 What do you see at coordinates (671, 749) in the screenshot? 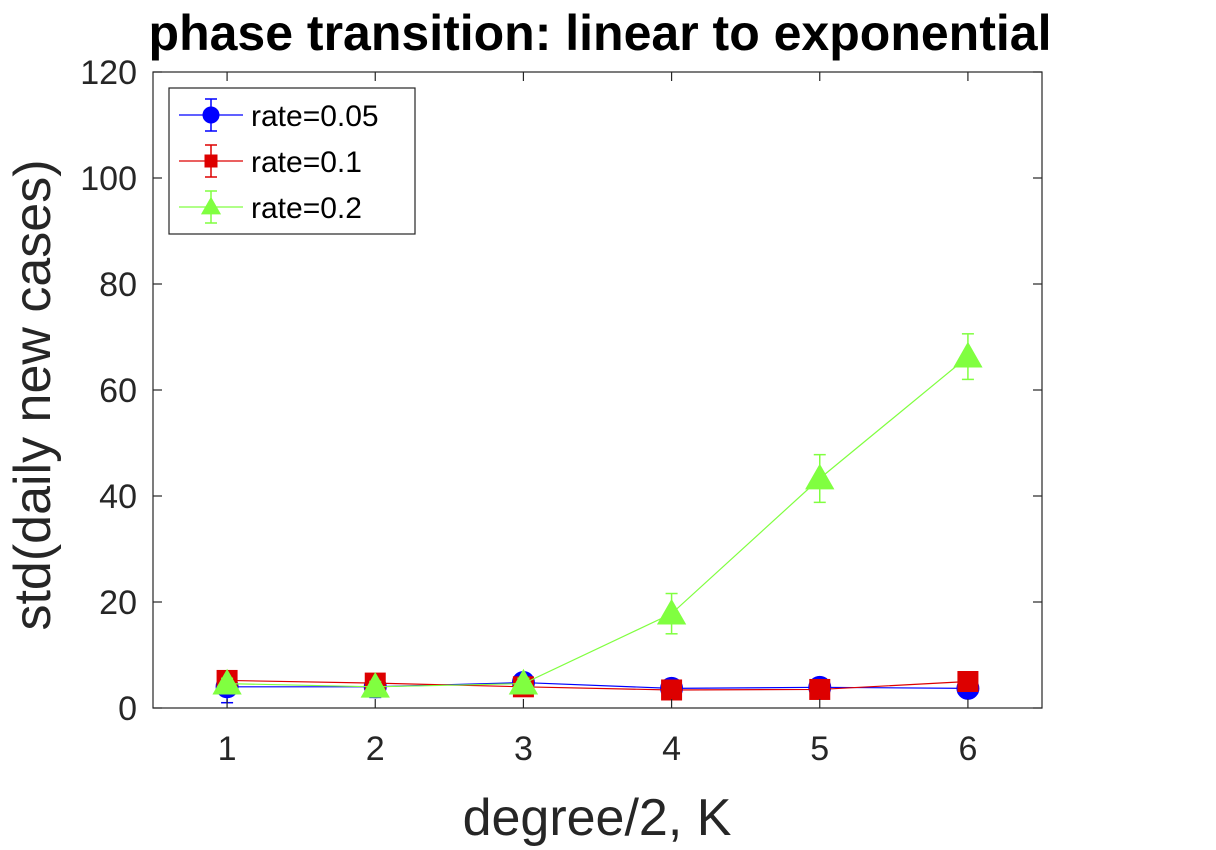
I see `x-tick-label: 4` at bounding box center [671, 749].